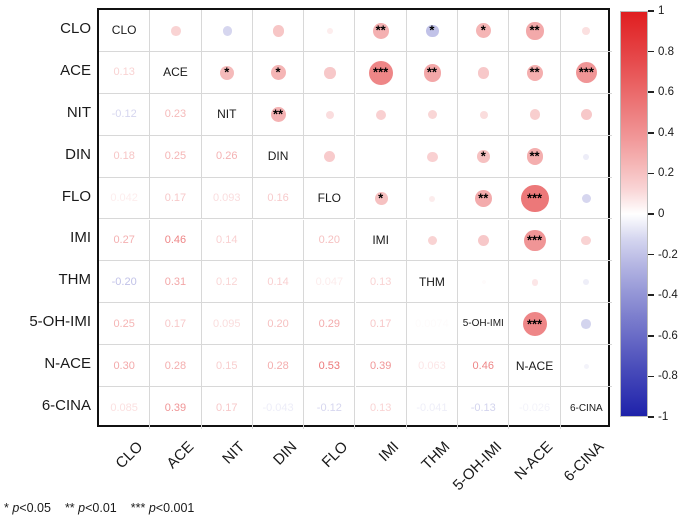 This screenshot has height=525, width=685. I want to click on grid-cell: -0.20, so click(125, 282).